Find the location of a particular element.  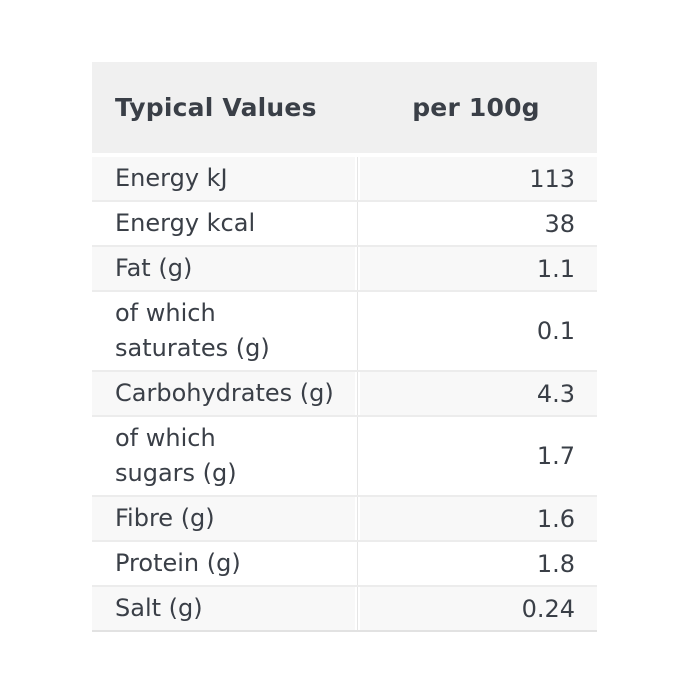

row-label: of which sugars (g) is located at coordinates (176, 455).